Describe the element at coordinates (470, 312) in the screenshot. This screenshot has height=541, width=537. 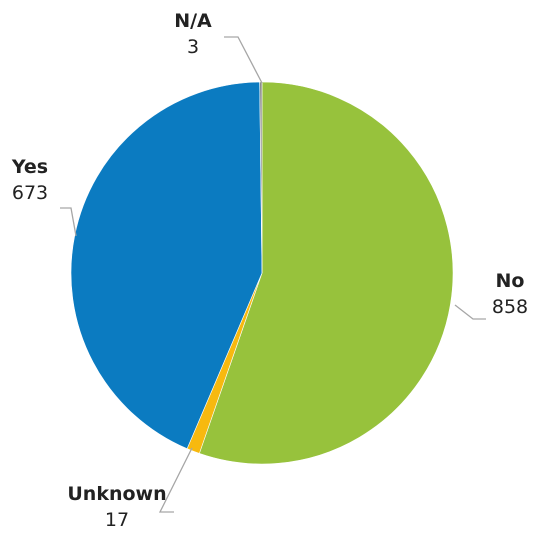
I see `leader-line-no` at that location.